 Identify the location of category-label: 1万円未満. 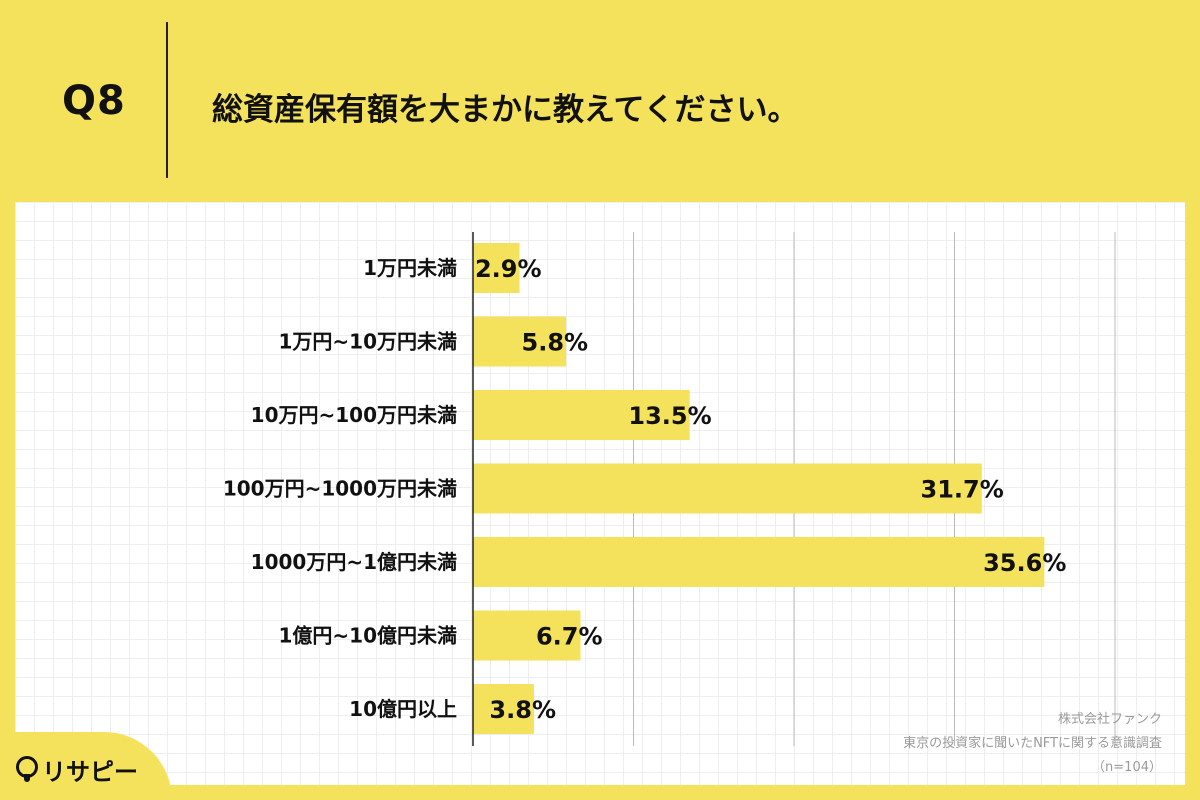
(410, 268).